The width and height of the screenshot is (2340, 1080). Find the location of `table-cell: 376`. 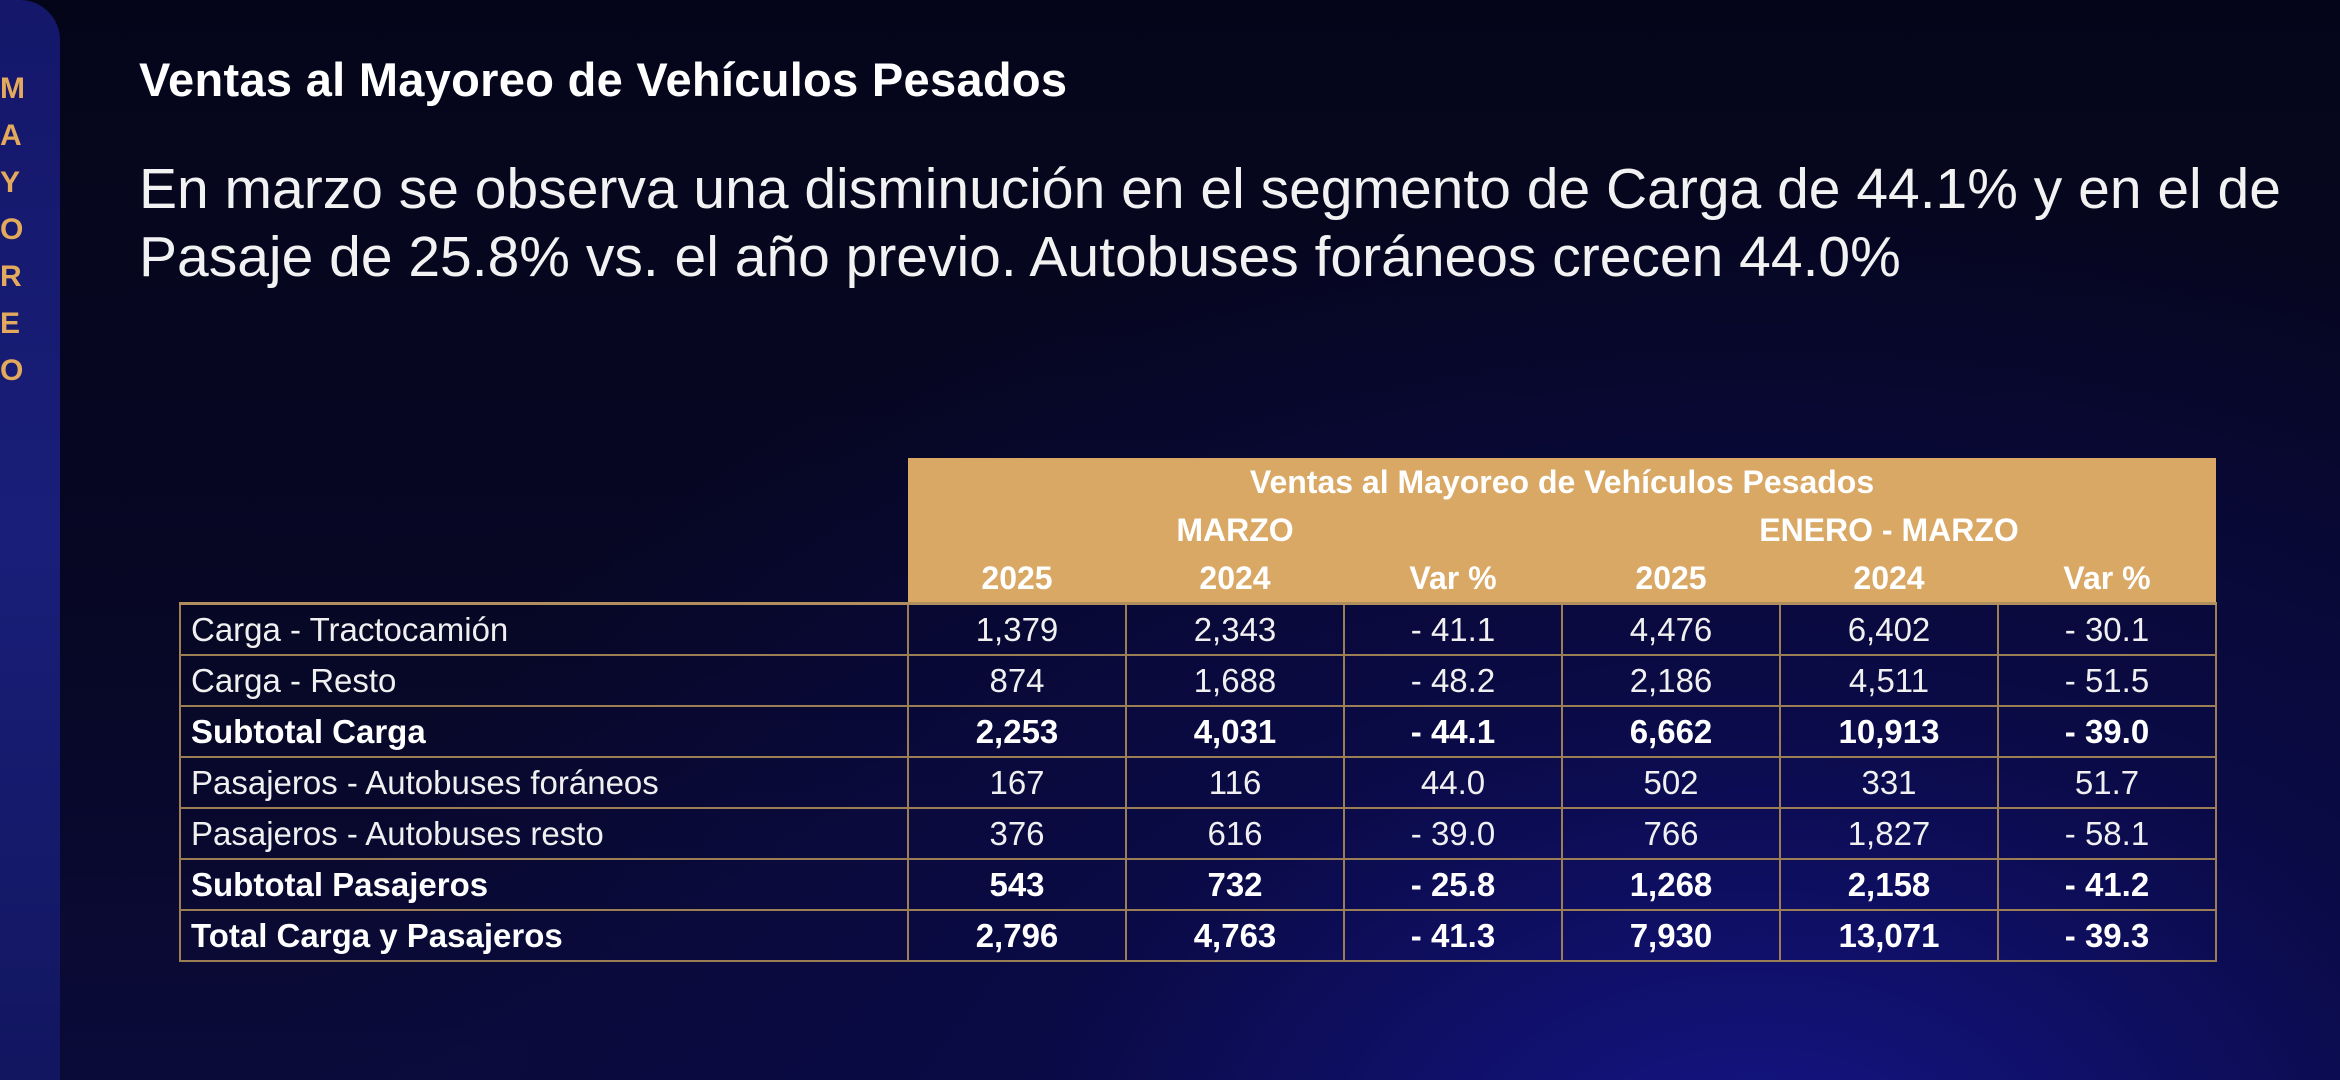

table-cell: 376 is located at coordinates (1017, 833).